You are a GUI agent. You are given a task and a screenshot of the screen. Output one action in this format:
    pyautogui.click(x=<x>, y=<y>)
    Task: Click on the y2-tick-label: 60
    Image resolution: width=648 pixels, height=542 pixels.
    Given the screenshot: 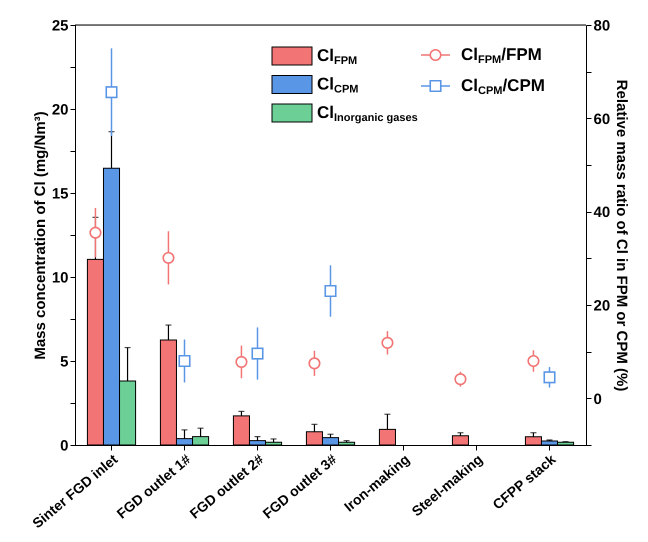 What is the action you would take?
    pyautogui.click(x=602, y=119)
    